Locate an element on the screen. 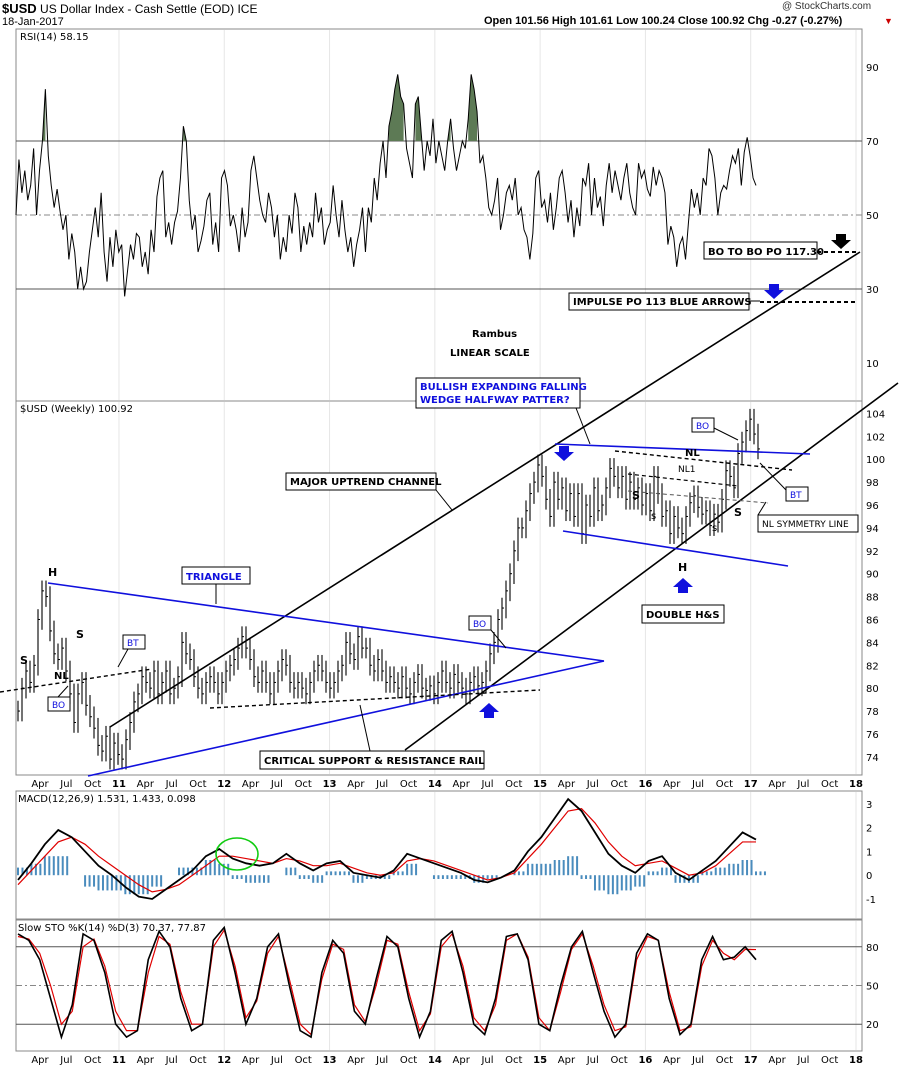 Image resolution: width=900 pixels, height=1069 pixels. price-legend: $USD (Weekly) 100.92 is located at coordinates (76, 409).